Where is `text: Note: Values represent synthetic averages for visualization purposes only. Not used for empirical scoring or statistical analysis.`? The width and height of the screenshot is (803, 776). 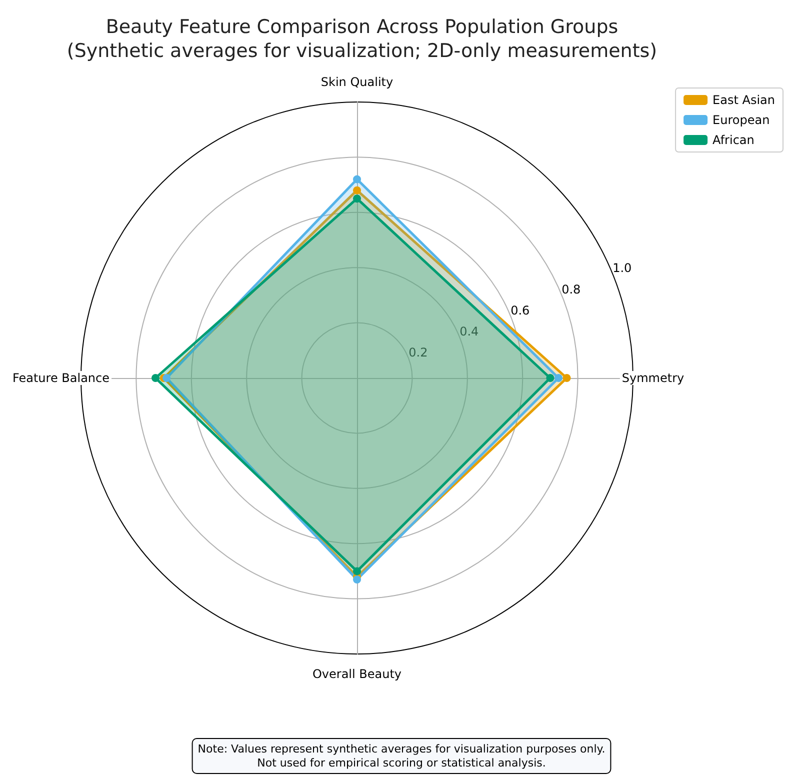
text: Note: Values represent synthetic averages for visualization purposes only. Not used for empirical scoring or statistical analysis. is located at coordinates (402, 756).